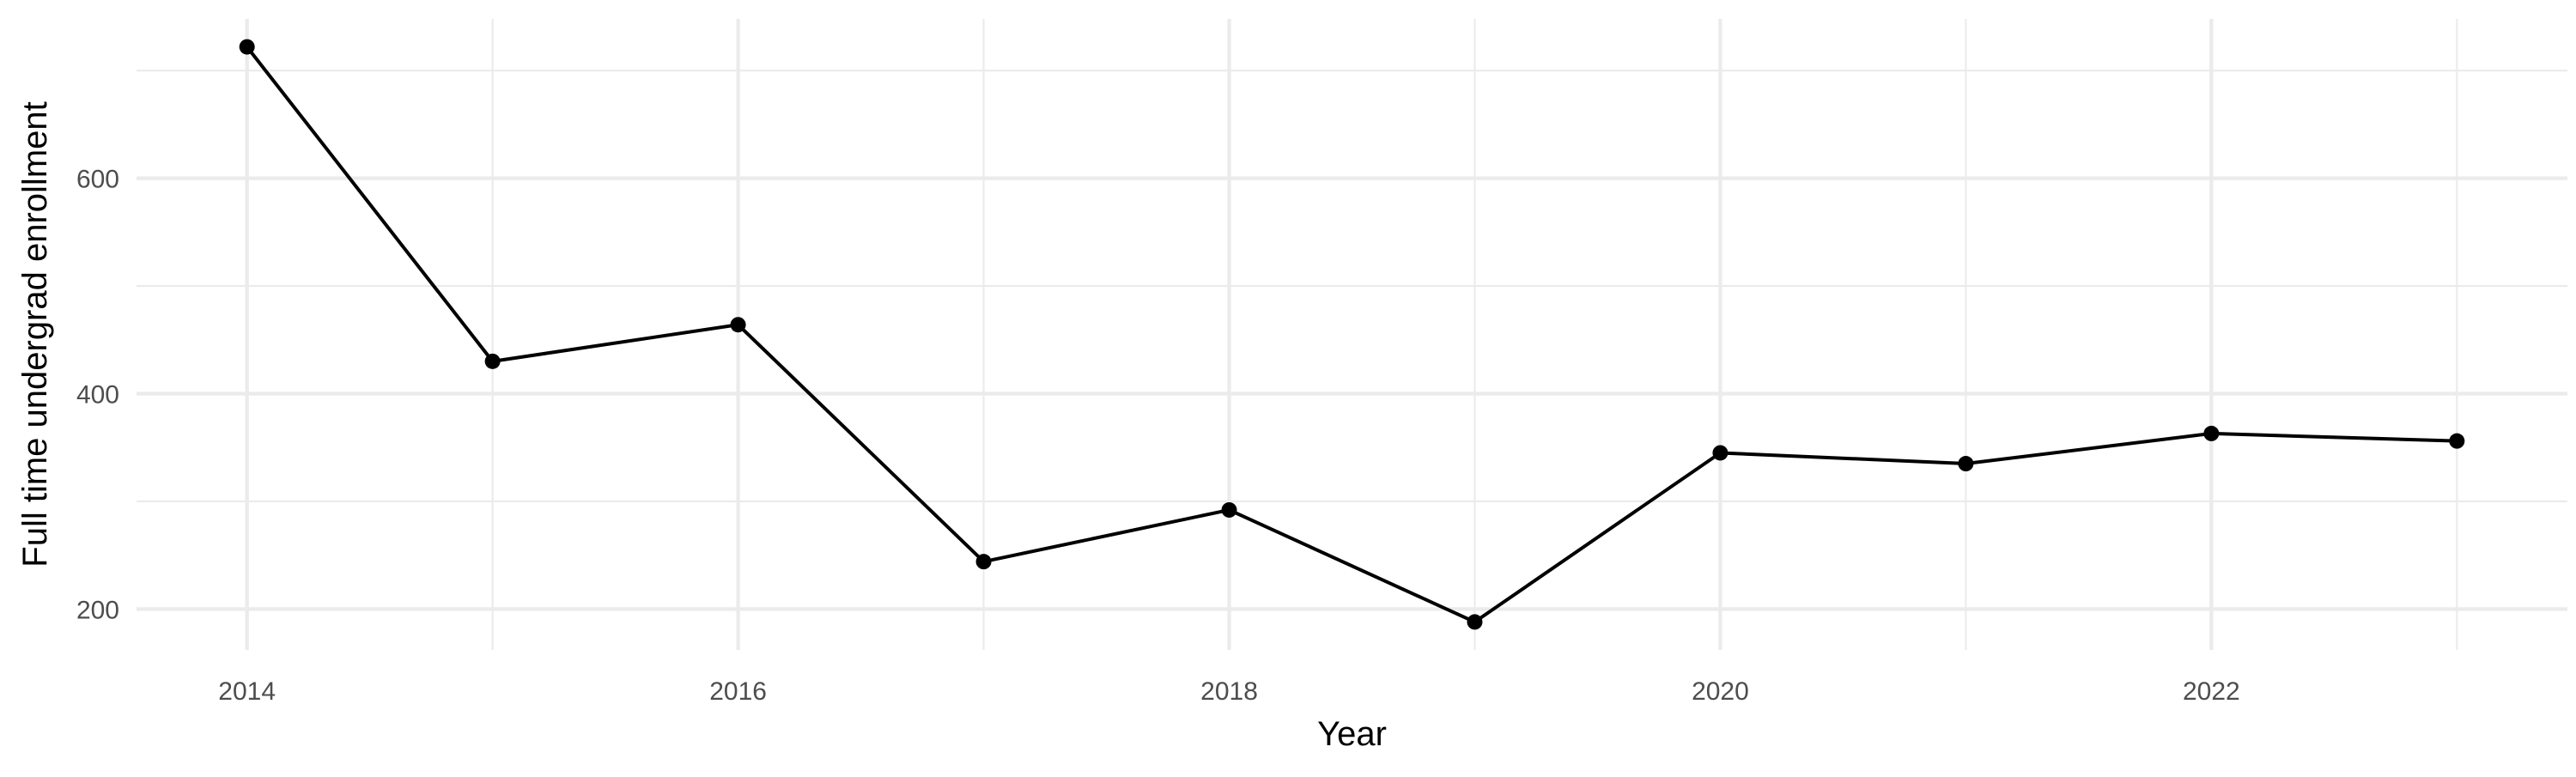 The width and height of the screenshot is (2576, 777). I want to click on x-axis-title: Year, so click(1352, 734).